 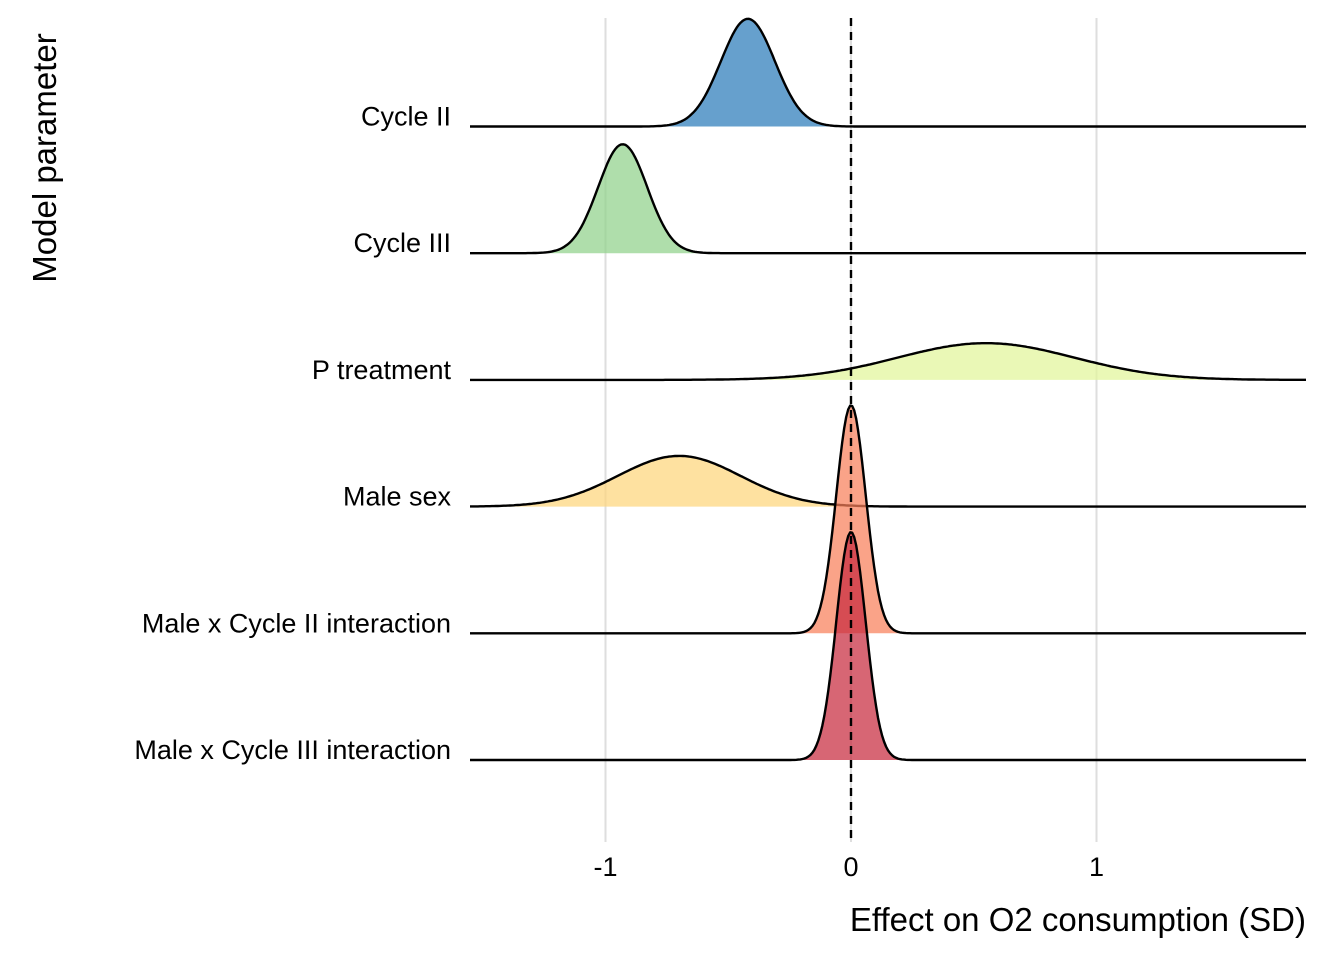 What do you see at coordinates (406, 117) in the screenshot?
I see `category-label: Cycle II` at bounding box center [406, 117].